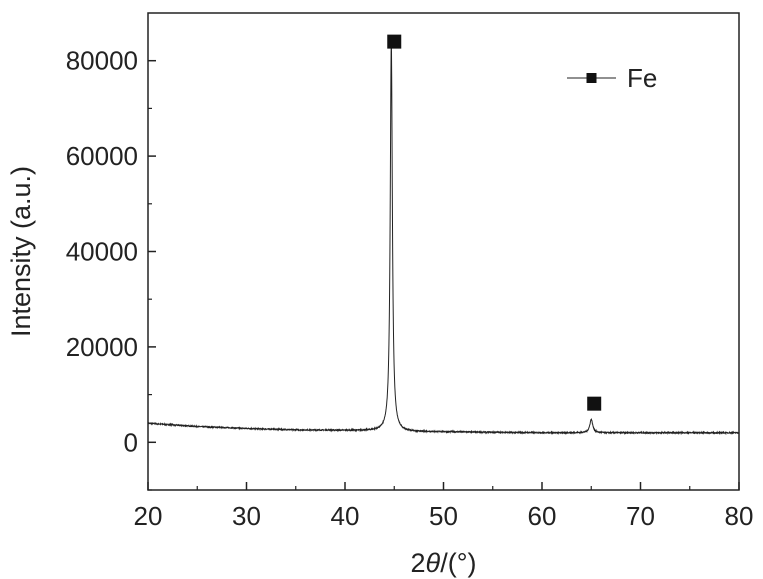  What do you see at coordinates (739, 516) in the screenshot?
I see `x-tick-label-80: 80` at bounding box center [739, 516].